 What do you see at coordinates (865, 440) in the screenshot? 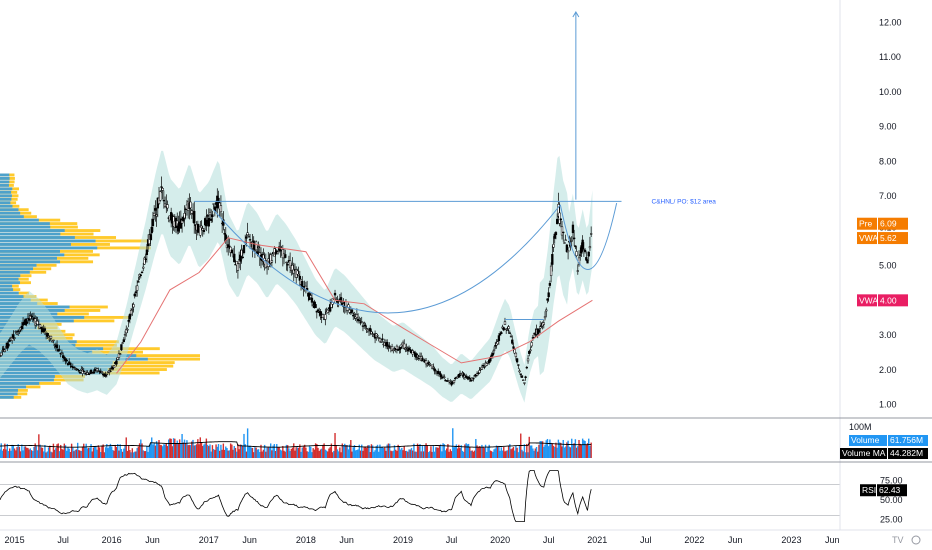
I see `volume-name: Volume` at bounding box center [865, 440].